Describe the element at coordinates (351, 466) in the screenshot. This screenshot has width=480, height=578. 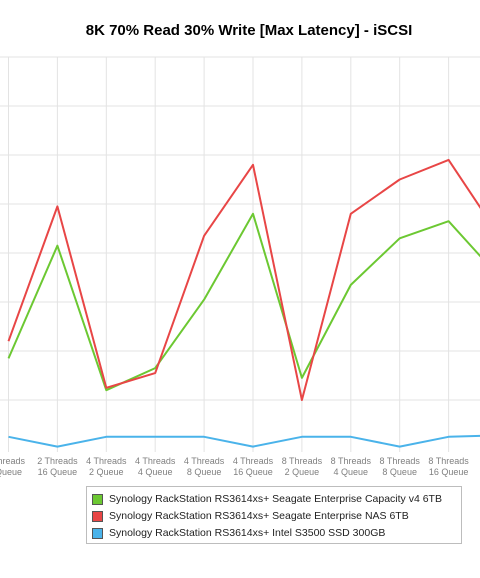
I see `x-tick-label: 8 Threads 4 Queue` at that location.